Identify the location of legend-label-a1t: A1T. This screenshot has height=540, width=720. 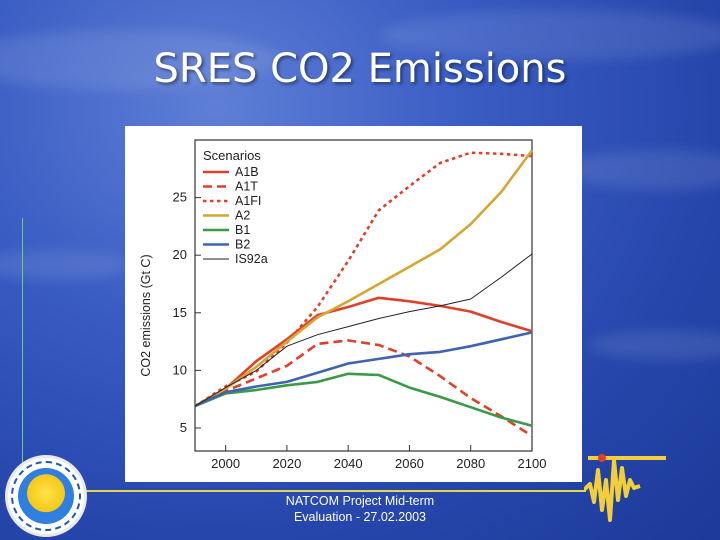
(246, 187).